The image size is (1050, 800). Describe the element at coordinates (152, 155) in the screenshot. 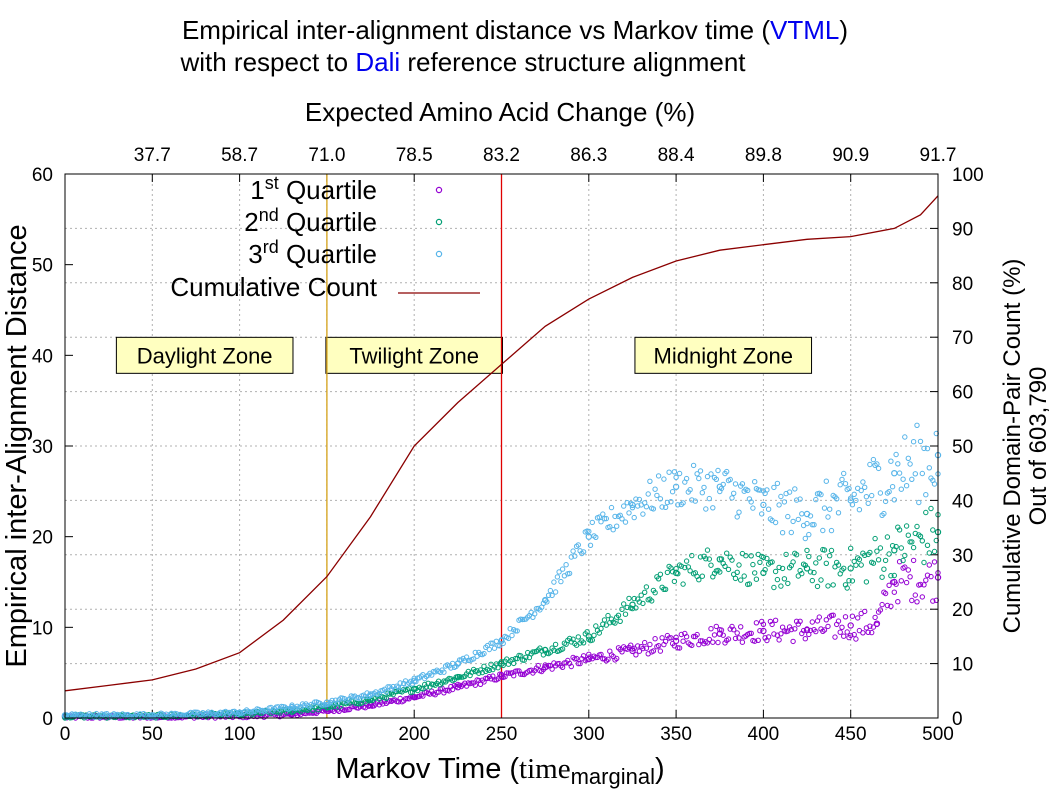

I see `x2-tick-label: 37.7` at that location.